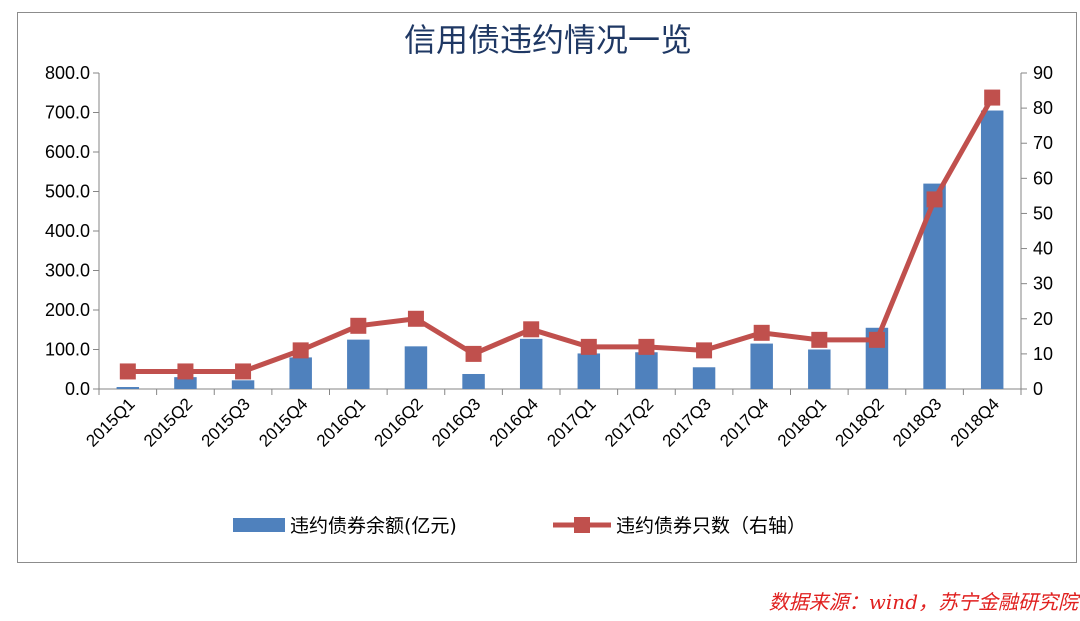 Image resolution: width=1080 pixels, height=621 pixels. I want to click on source-note: 数据来源：wind，苏宁金融研究院, so click(923, 602).